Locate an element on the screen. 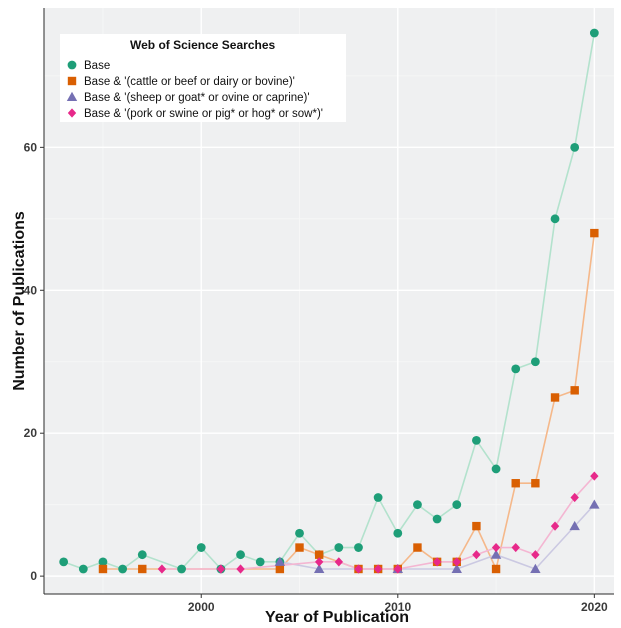 Image resolution: width=621 pixels, height=628 pixels. y-tick-label: 40 is located at coordinates (31, 290).